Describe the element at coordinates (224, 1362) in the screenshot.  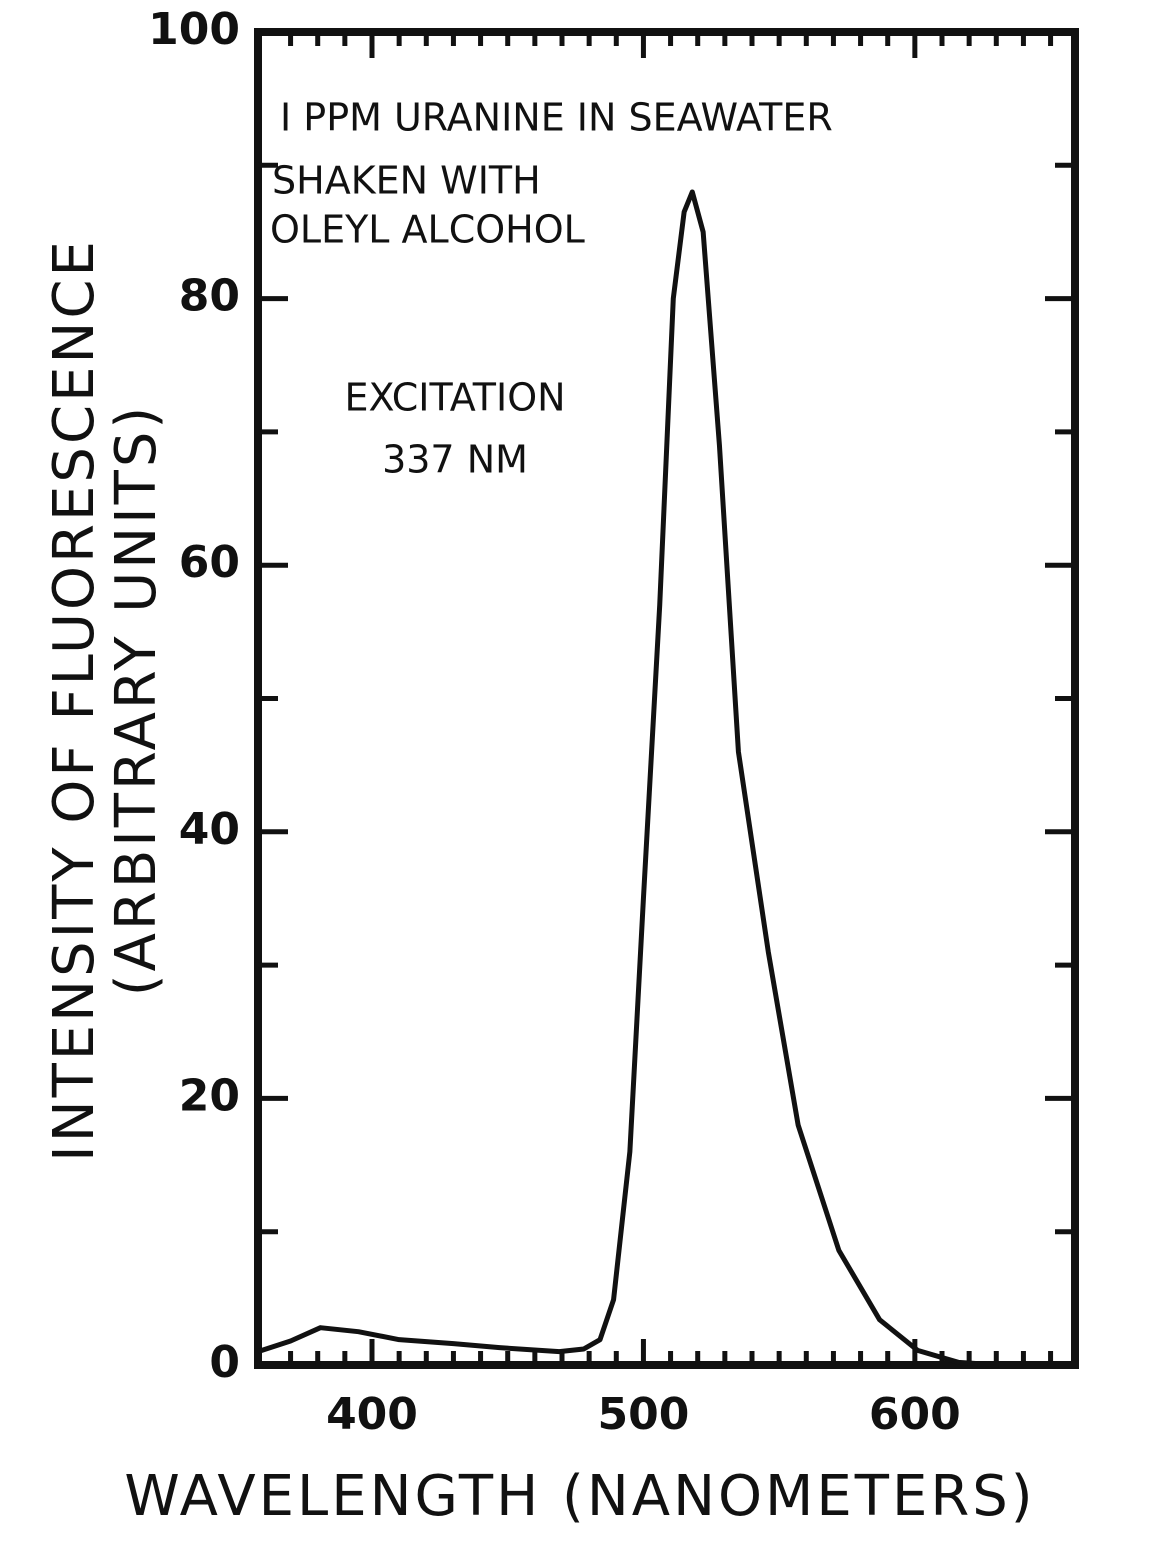
I see `y-tick-label: 0` at that location.